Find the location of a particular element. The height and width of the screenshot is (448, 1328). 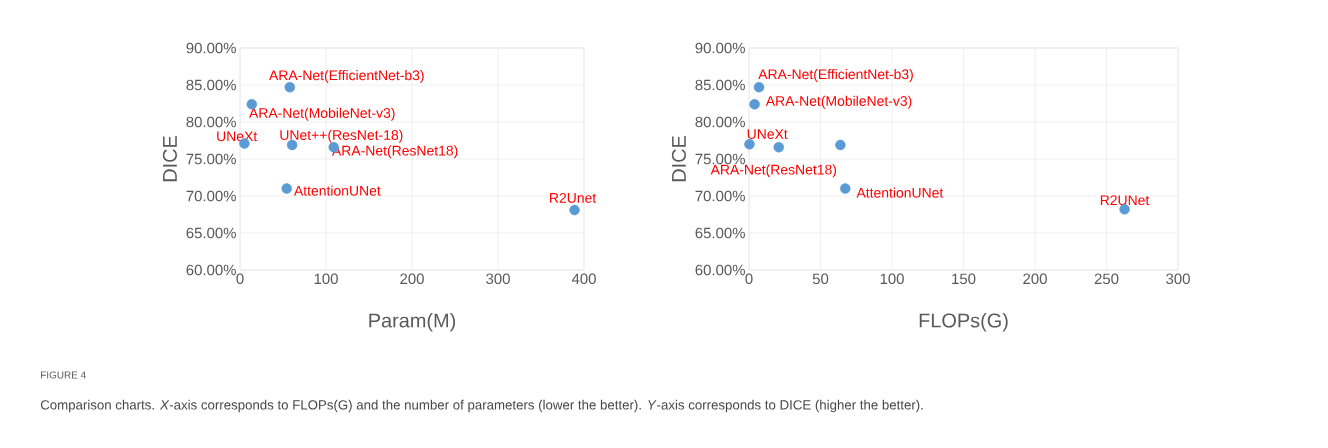

annotation: R2Unet is located at coordinates (573, 197).